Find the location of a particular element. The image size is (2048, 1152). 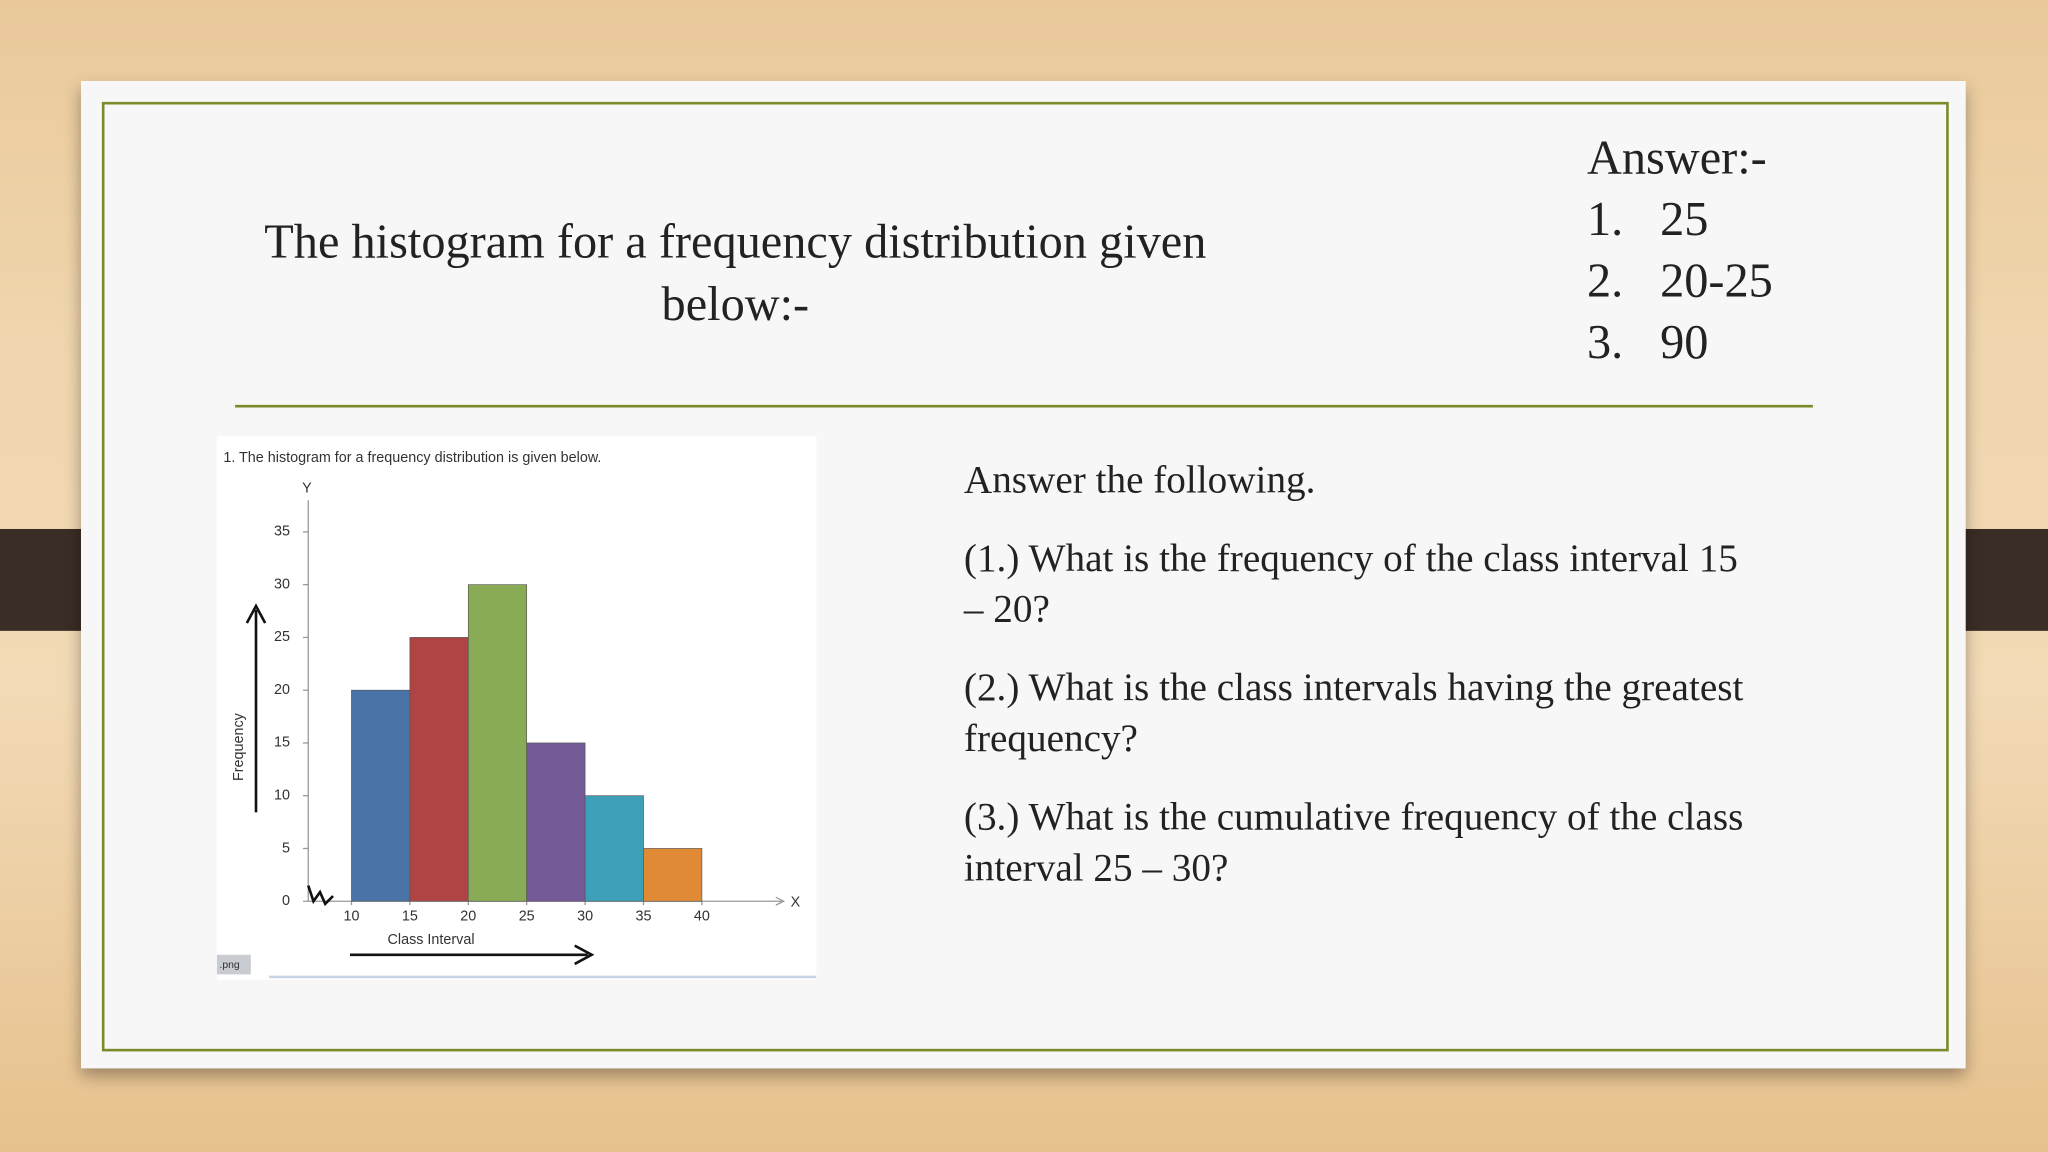

x-tick-label: 20 is located at coordinates (468, 917).